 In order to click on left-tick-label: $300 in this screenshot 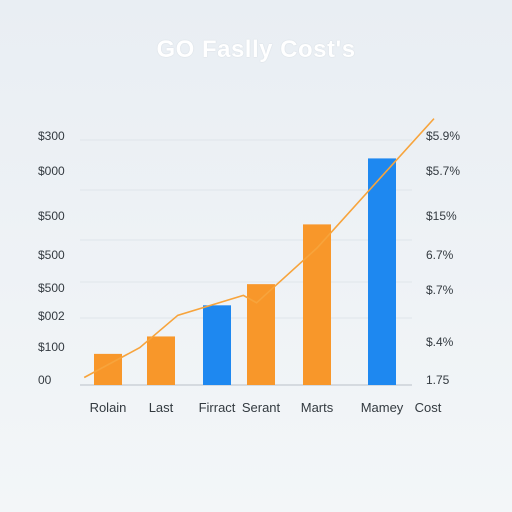, I will do `click(51, 136)`.